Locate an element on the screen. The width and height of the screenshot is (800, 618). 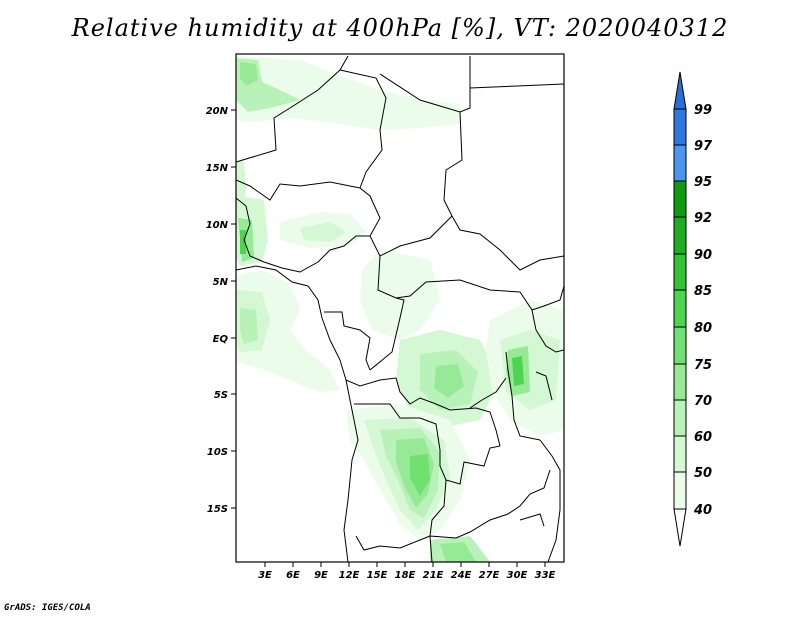
colorbar-label: 70 is located at coordinates (703, 401).